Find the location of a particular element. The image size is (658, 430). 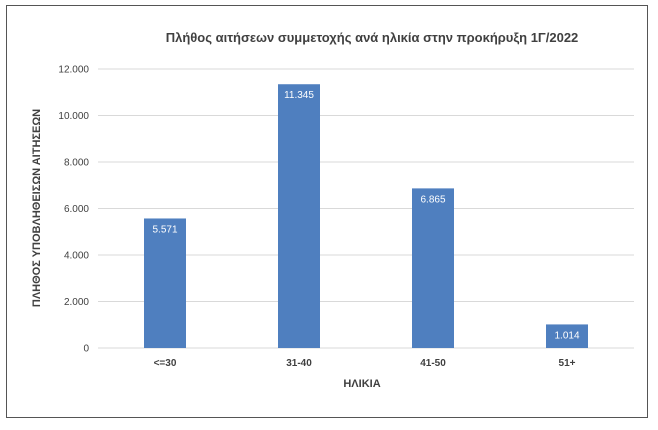

x-axis-label: ΗΛΙΚΙΑ is located at coordinates (361, 384).